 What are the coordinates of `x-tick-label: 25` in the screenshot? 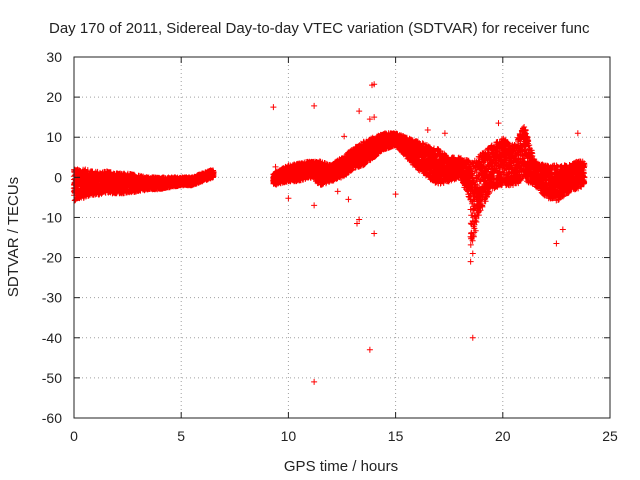 It's located at (610, 436).